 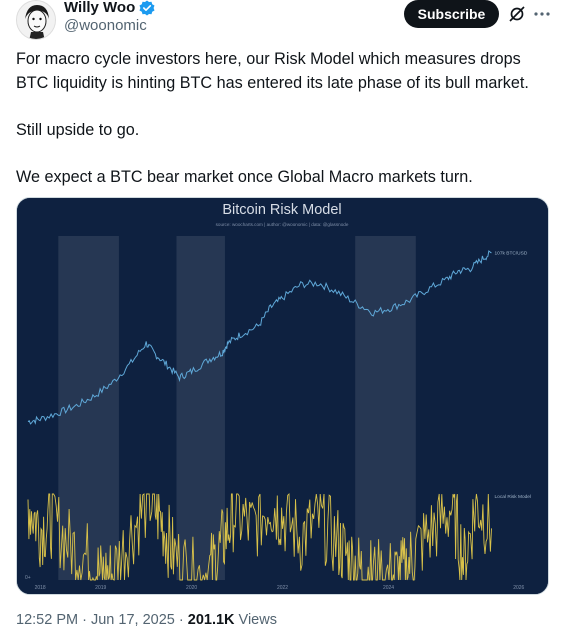 I want to click on x-tick-label: 2022, so click(x=282, y=588).